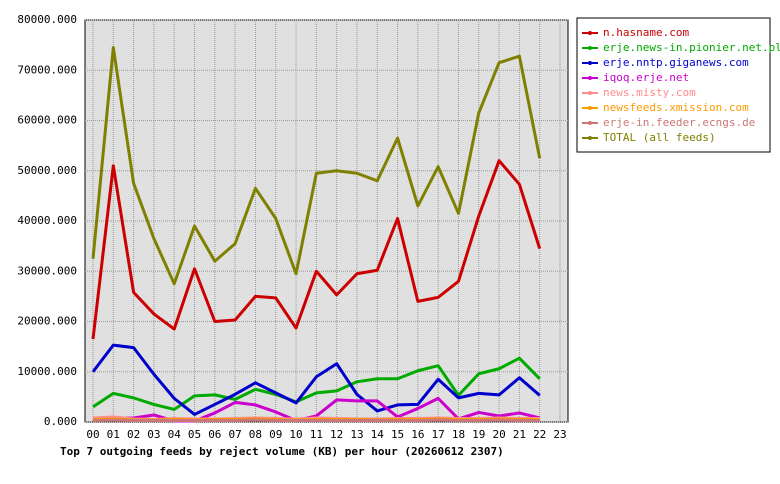  I want to click on x-tick-label: 05, so click(194, 434).